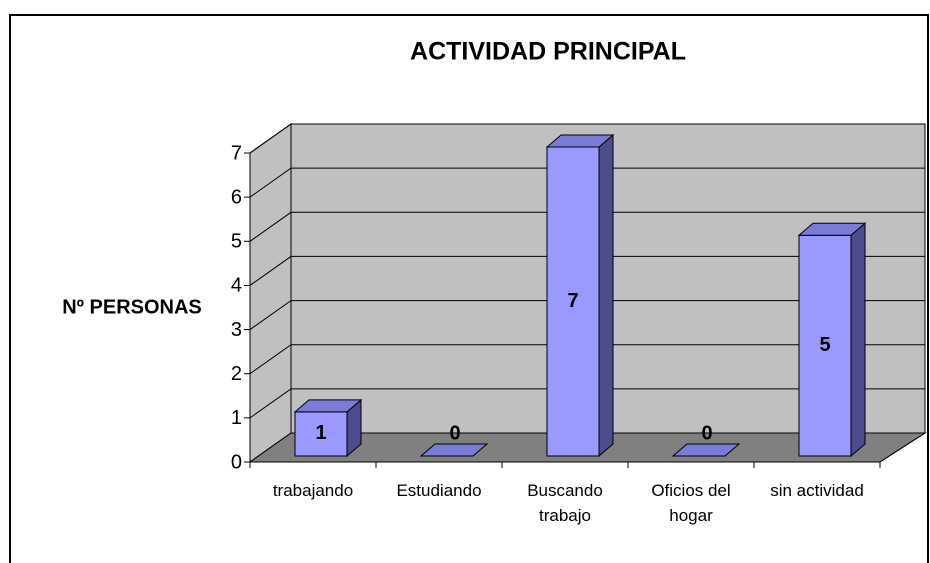 This screenshot has width=930, height=563. Describe the element at coordinates (548, 52) in the screenshot. I see `chart-title: ACTIVIDAD PRINCIPAL` at that location.